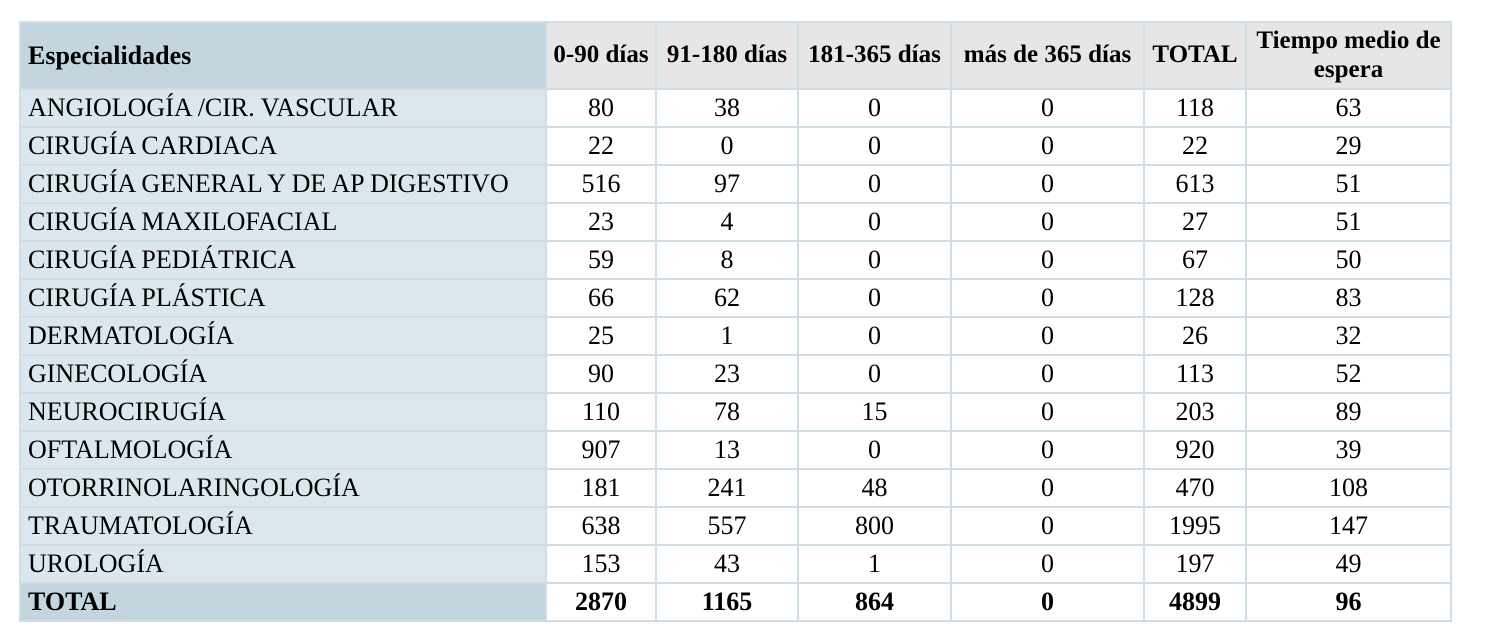  What do you see at coordinates (874, 488) in the screenshot?
I see `value-cell: 48` at bounding box center [874, 488].